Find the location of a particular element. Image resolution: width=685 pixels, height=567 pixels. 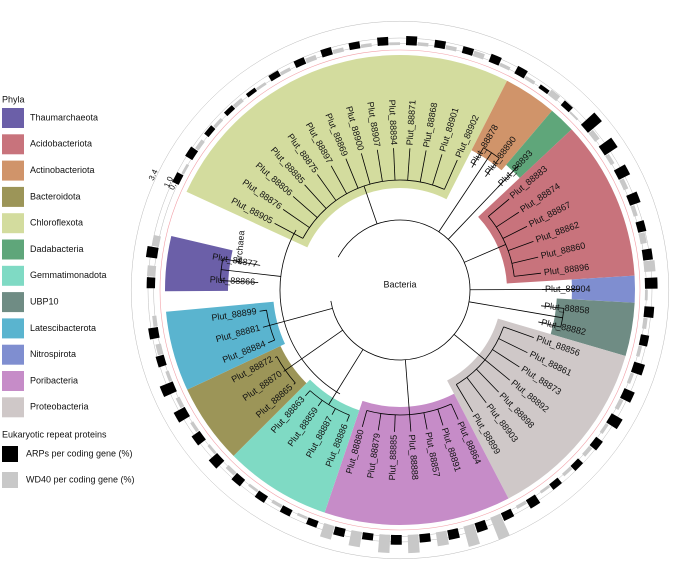

leaf-label: Plut_88894 is located at coordinates (393, 122).